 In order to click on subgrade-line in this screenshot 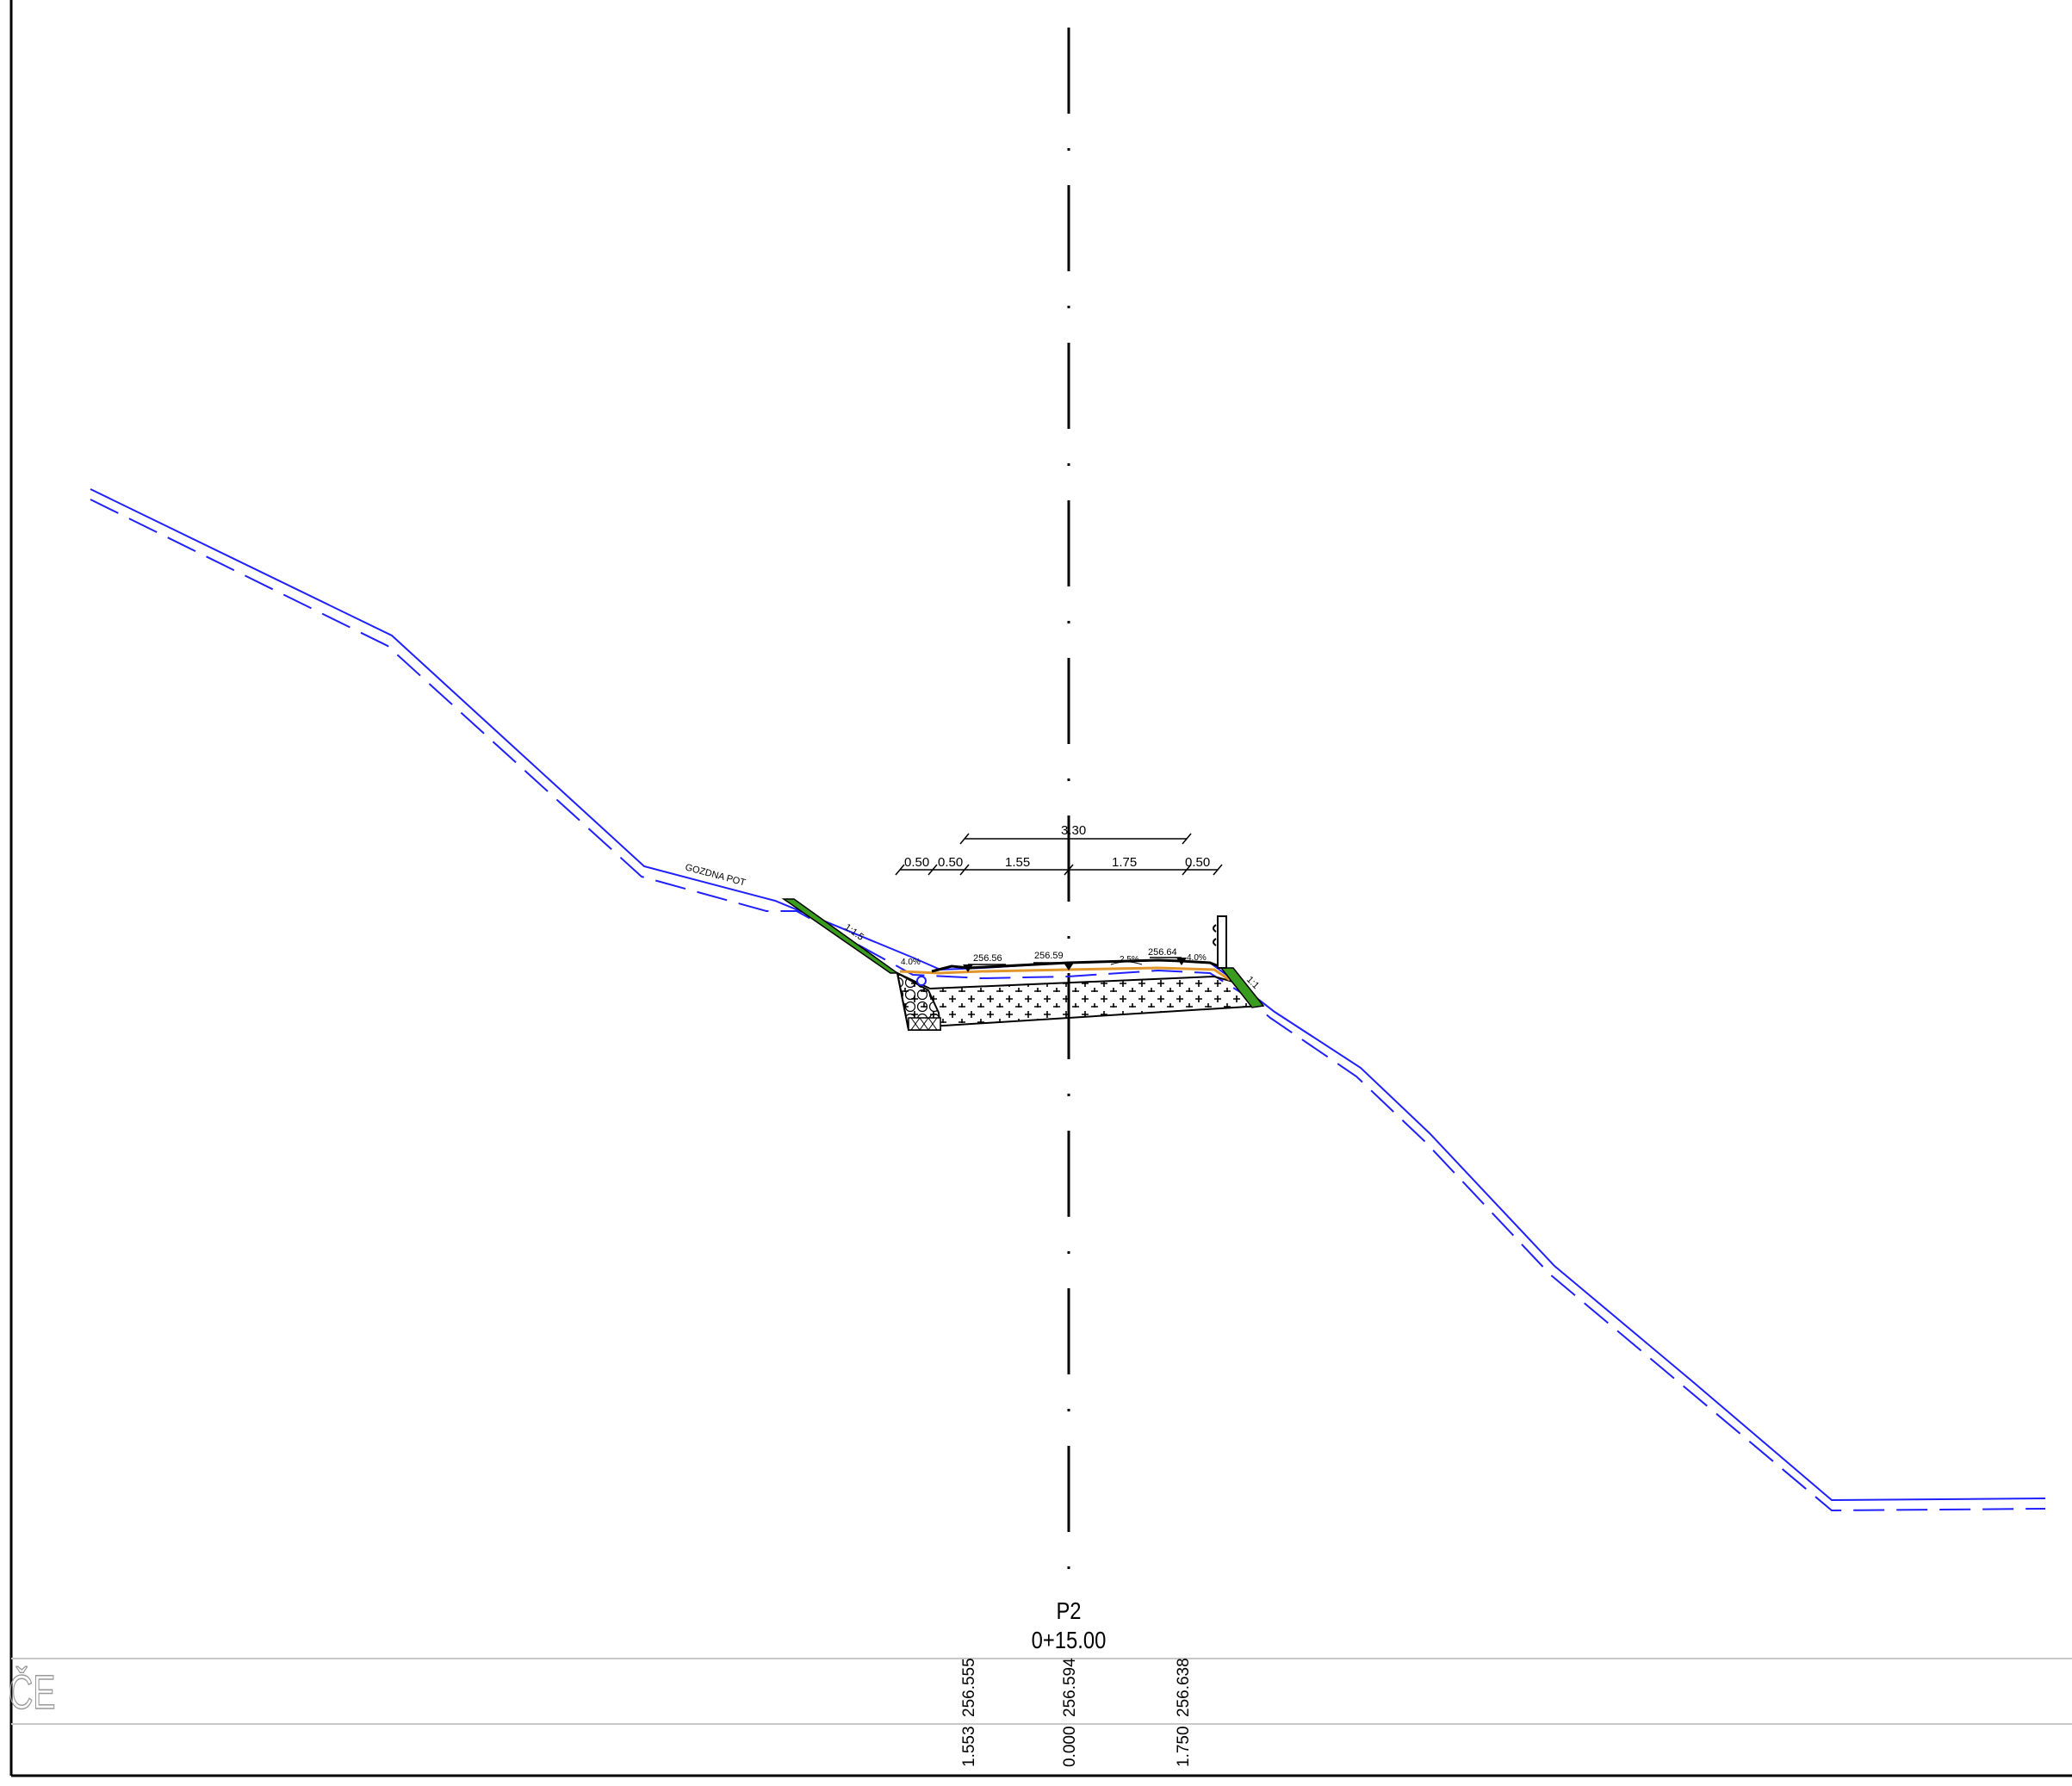, I will do `click(1065, 974)`.